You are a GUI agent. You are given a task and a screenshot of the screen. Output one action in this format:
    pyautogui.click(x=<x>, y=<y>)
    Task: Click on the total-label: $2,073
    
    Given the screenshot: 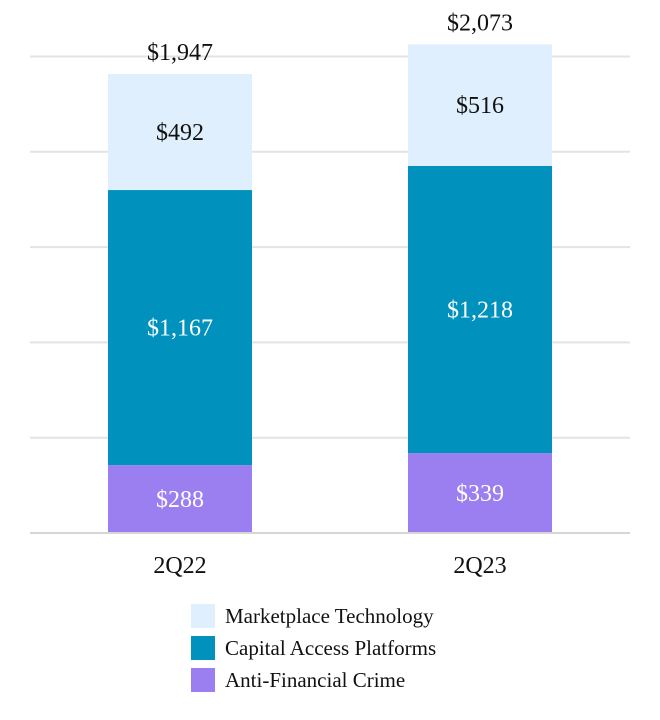 What is the action you would take?
    pyautogui.click(x=480, y=23)
    